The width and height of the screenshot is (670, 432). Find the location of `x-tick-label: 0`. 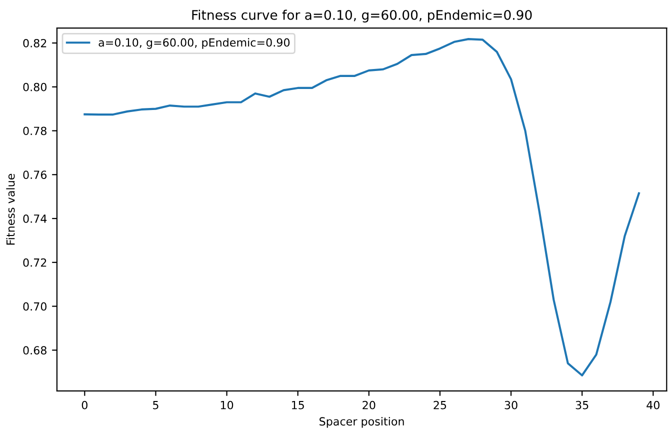

x-tick-label: 0 is located at coordinates (85, 405).